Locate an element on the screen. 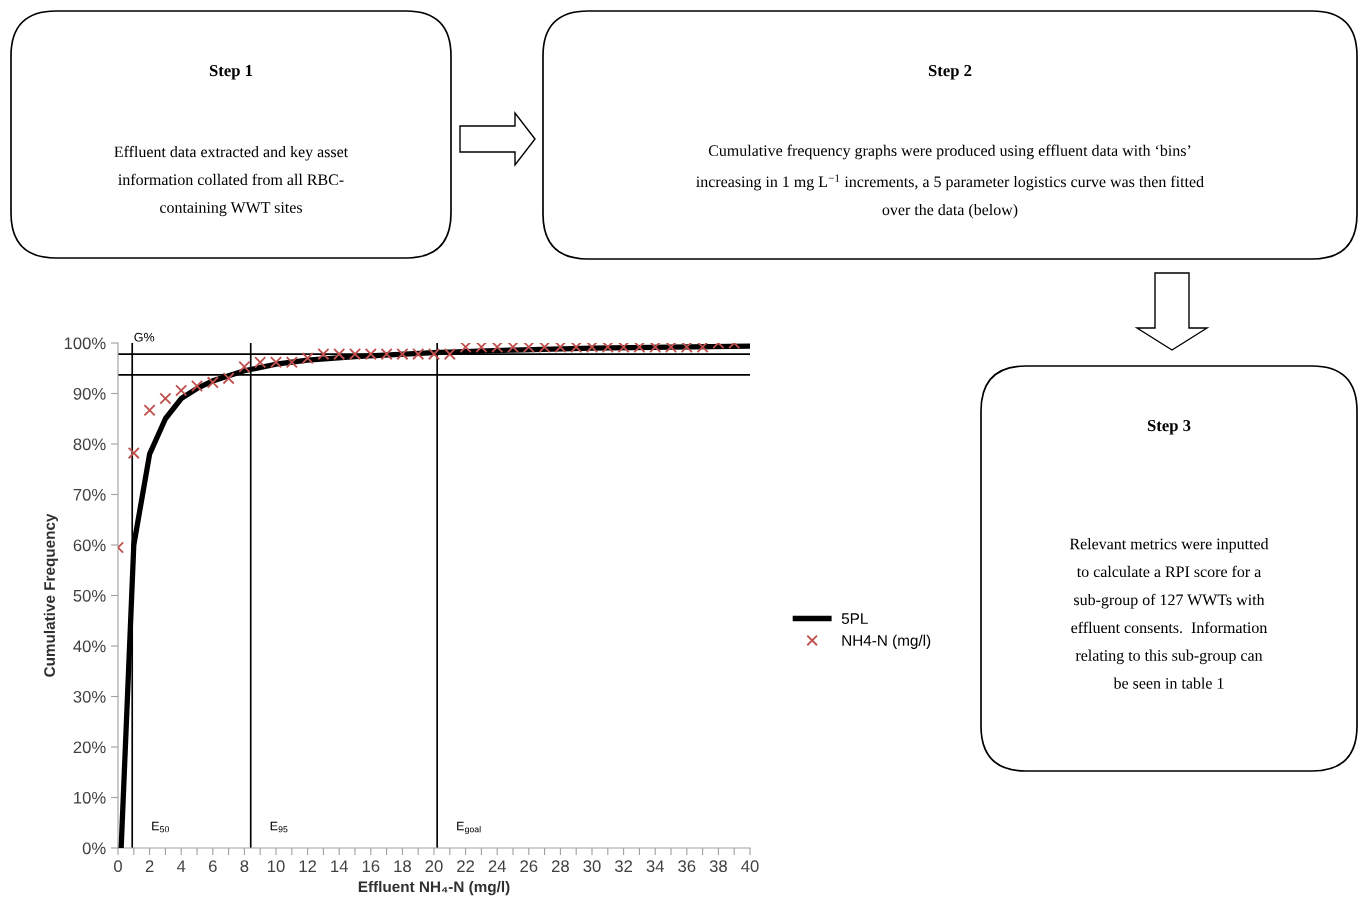  x-tick-label: 10 is located at coordinates (276, 866).